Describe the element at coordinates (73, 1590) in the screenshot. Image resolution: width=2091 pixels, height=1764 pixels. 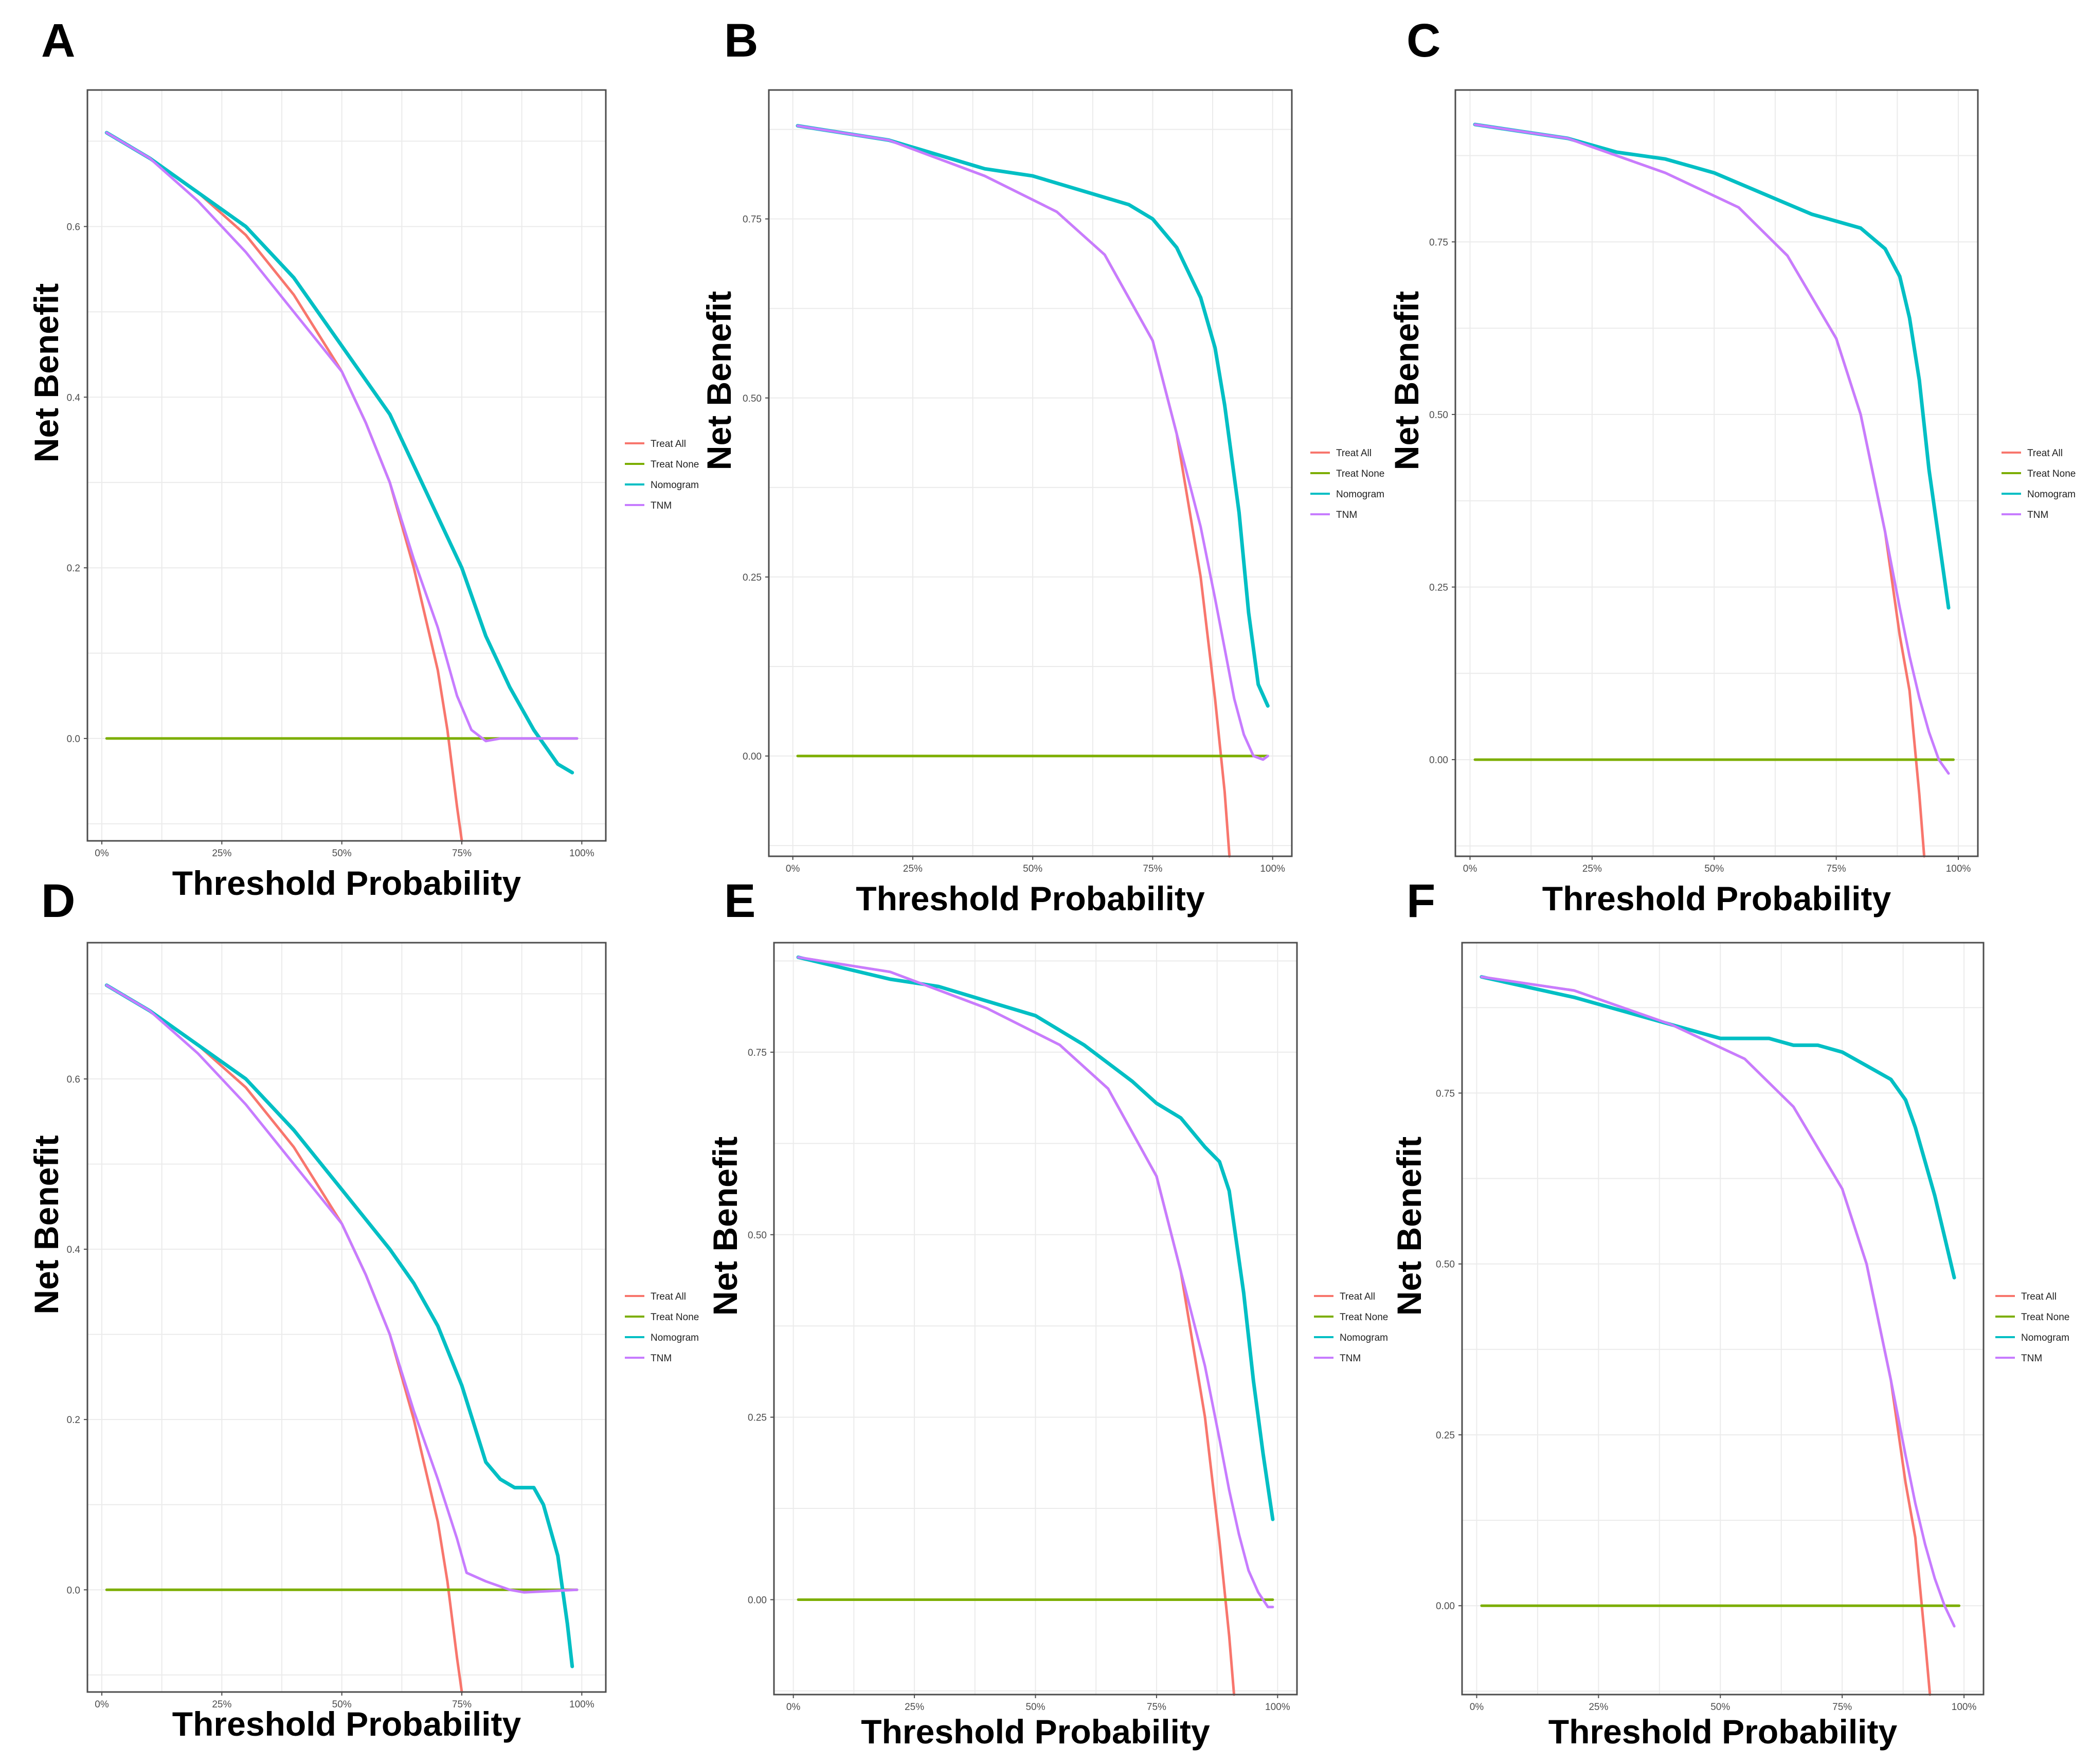
I see `y-tick-label: 0.0` at that location.